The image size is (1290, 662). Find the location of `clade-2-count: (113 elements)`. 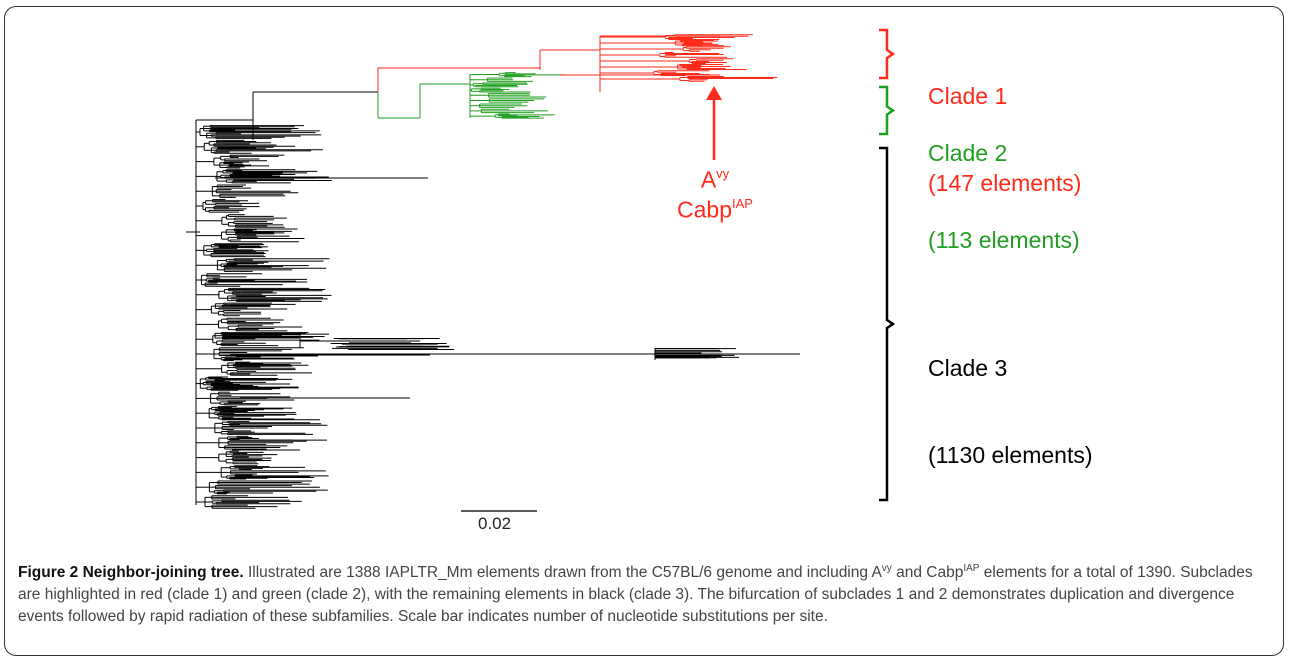

clade-2-count: (113 elements) is located at coordinates (1004, 240).